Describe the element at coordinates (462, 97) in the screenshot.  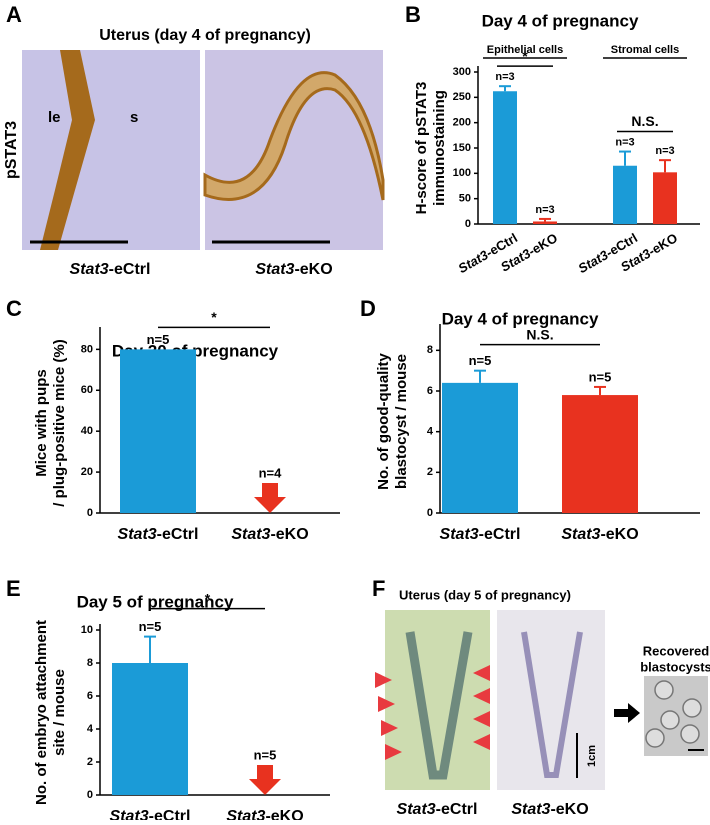
I see `y-tick-label: 250` at that location.